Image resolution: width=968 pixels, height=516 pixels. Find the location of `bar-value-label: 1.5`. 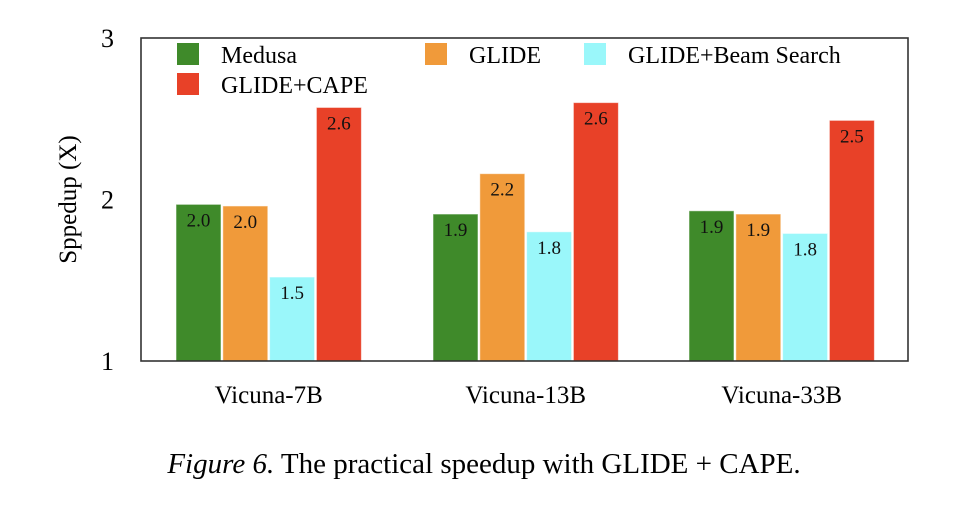

bar-value-label: 1.5 is located at coordinates (292, 293).